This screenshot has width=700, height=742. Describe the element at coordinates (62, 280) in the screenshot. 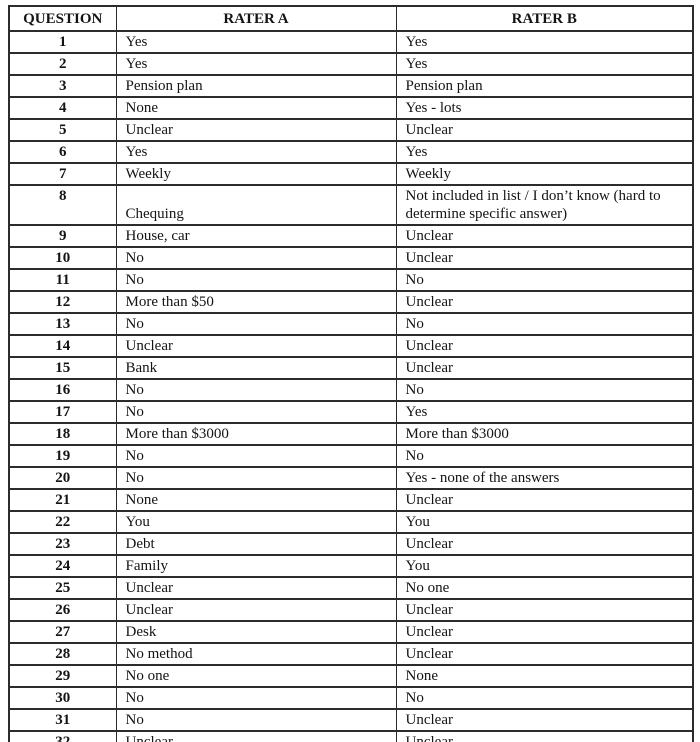

I see `question-number: 11` at that location.